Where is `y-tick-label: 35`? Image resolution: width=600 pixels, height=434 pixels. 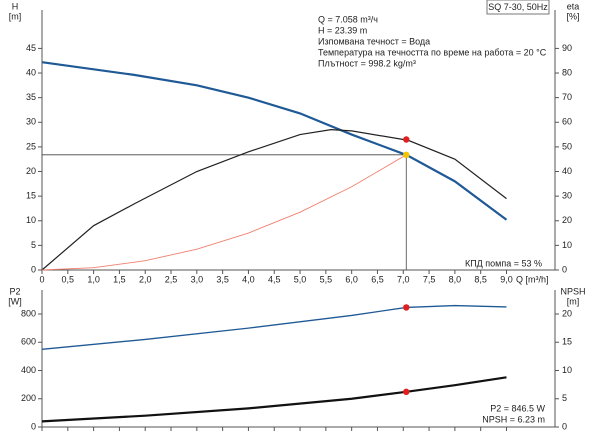
y-tick-label: 35 is located at coordinates (31, 97).